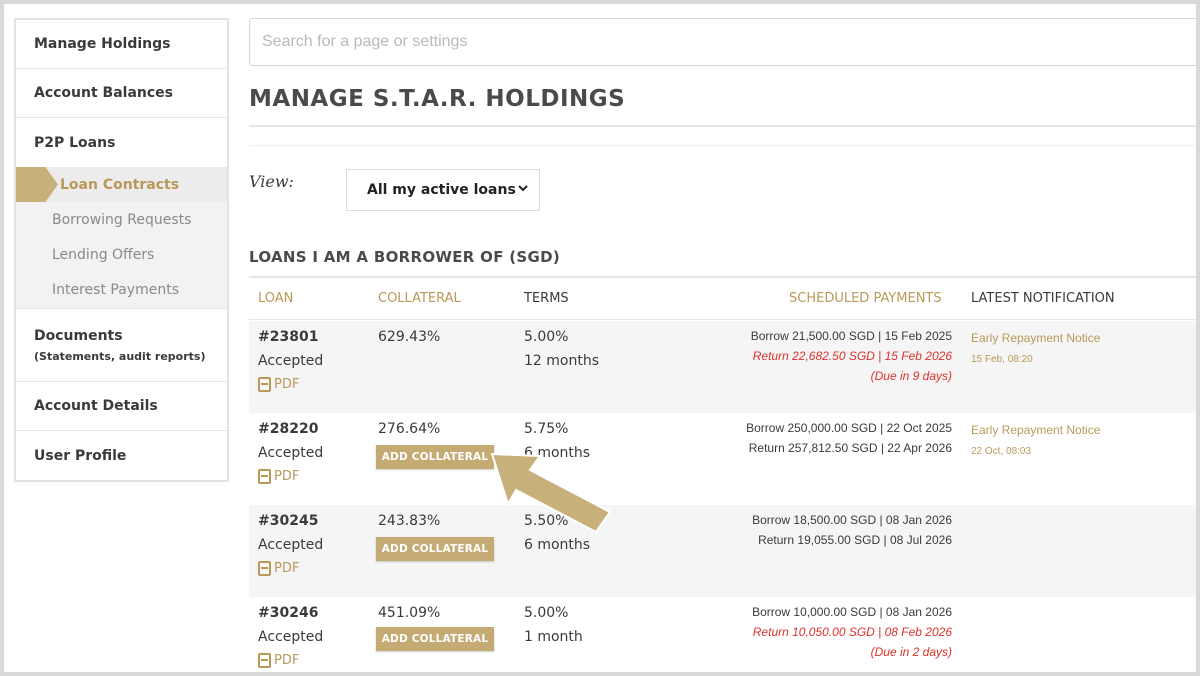 This screenshot has width=1200, height=676. Describe the element at coordinates (850, 448) in the screenshot. I see `return-line: Return 257,812.50 SGD | 22 Apr 2026` at that location.